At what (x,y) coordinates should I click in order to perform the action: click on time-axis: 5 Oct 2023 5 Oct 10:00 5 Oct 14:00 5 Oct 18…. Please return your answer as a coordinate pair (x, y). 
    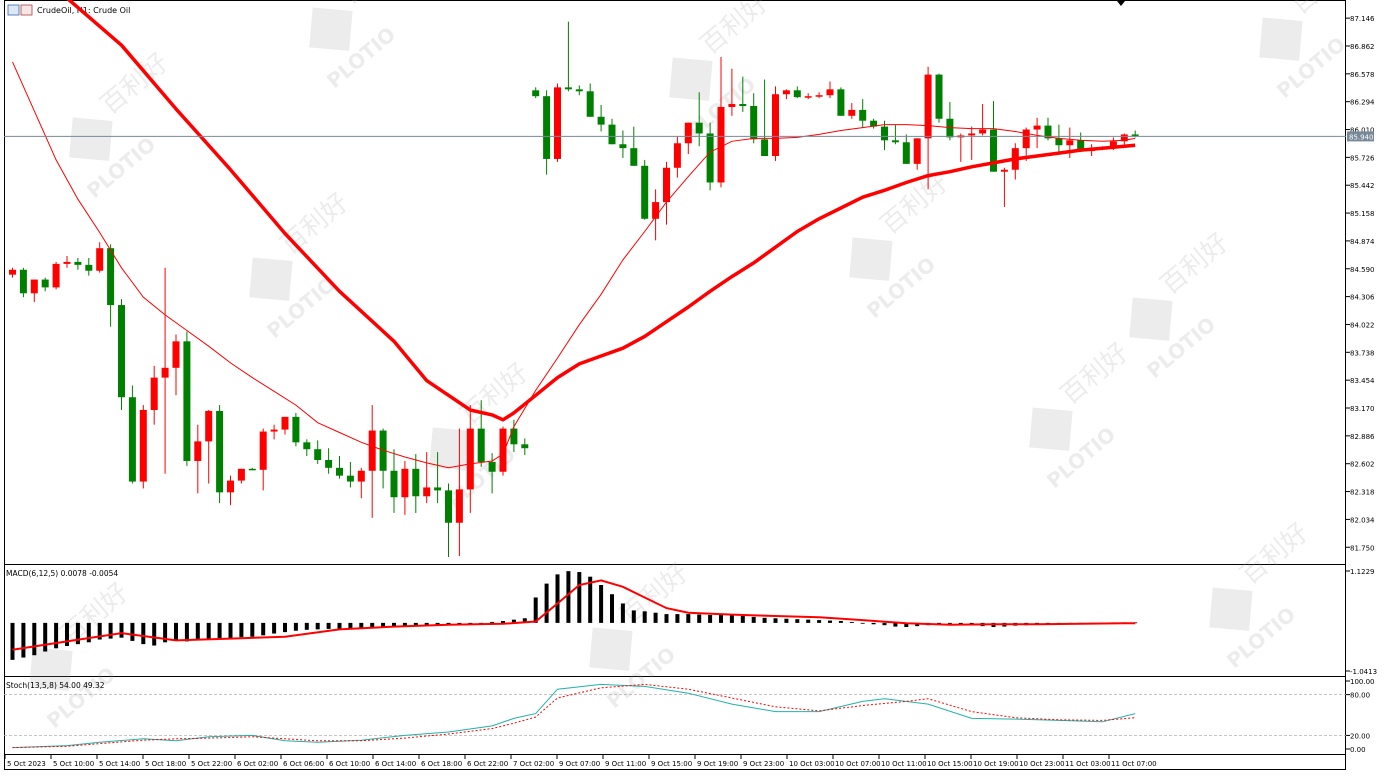
    Looking at the image, I should click on (580, 761).